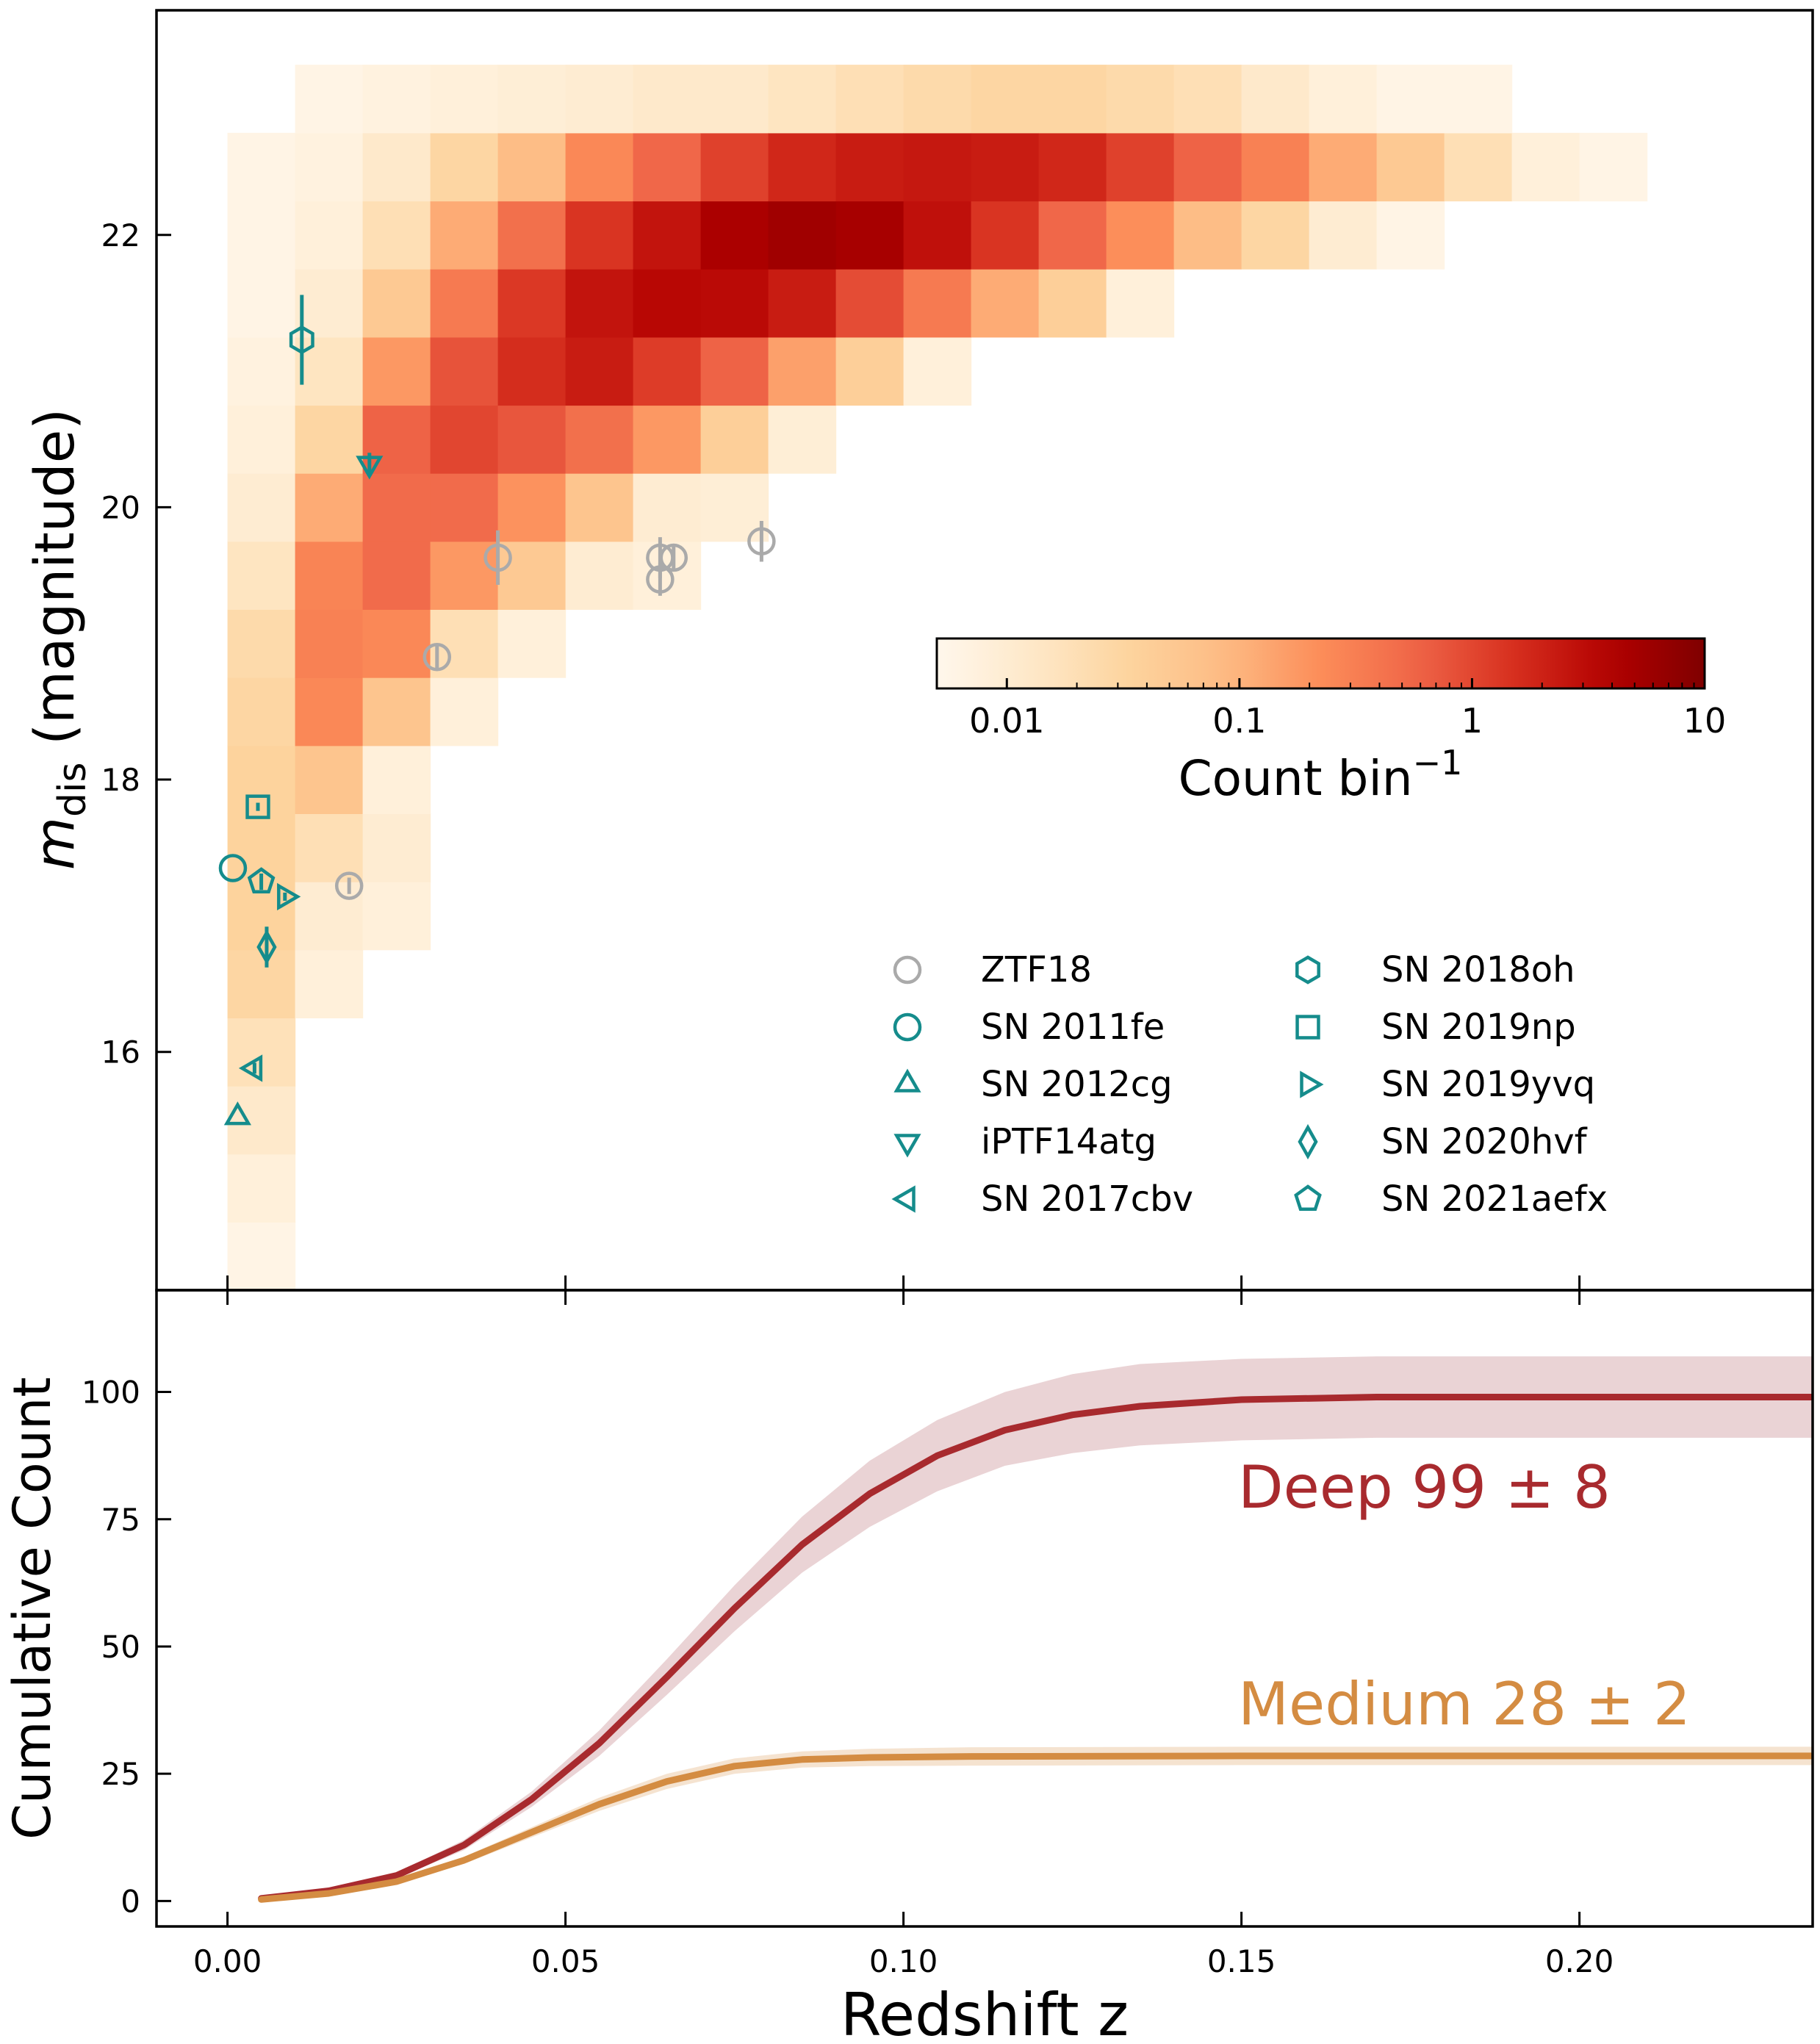 This screenshot has width=1820, height=2044. What do you see at coordinates (1488, 1084) in the screenshot?
I see `legend-label: SN 2019yvq` at bounding box center [1488, 1084].